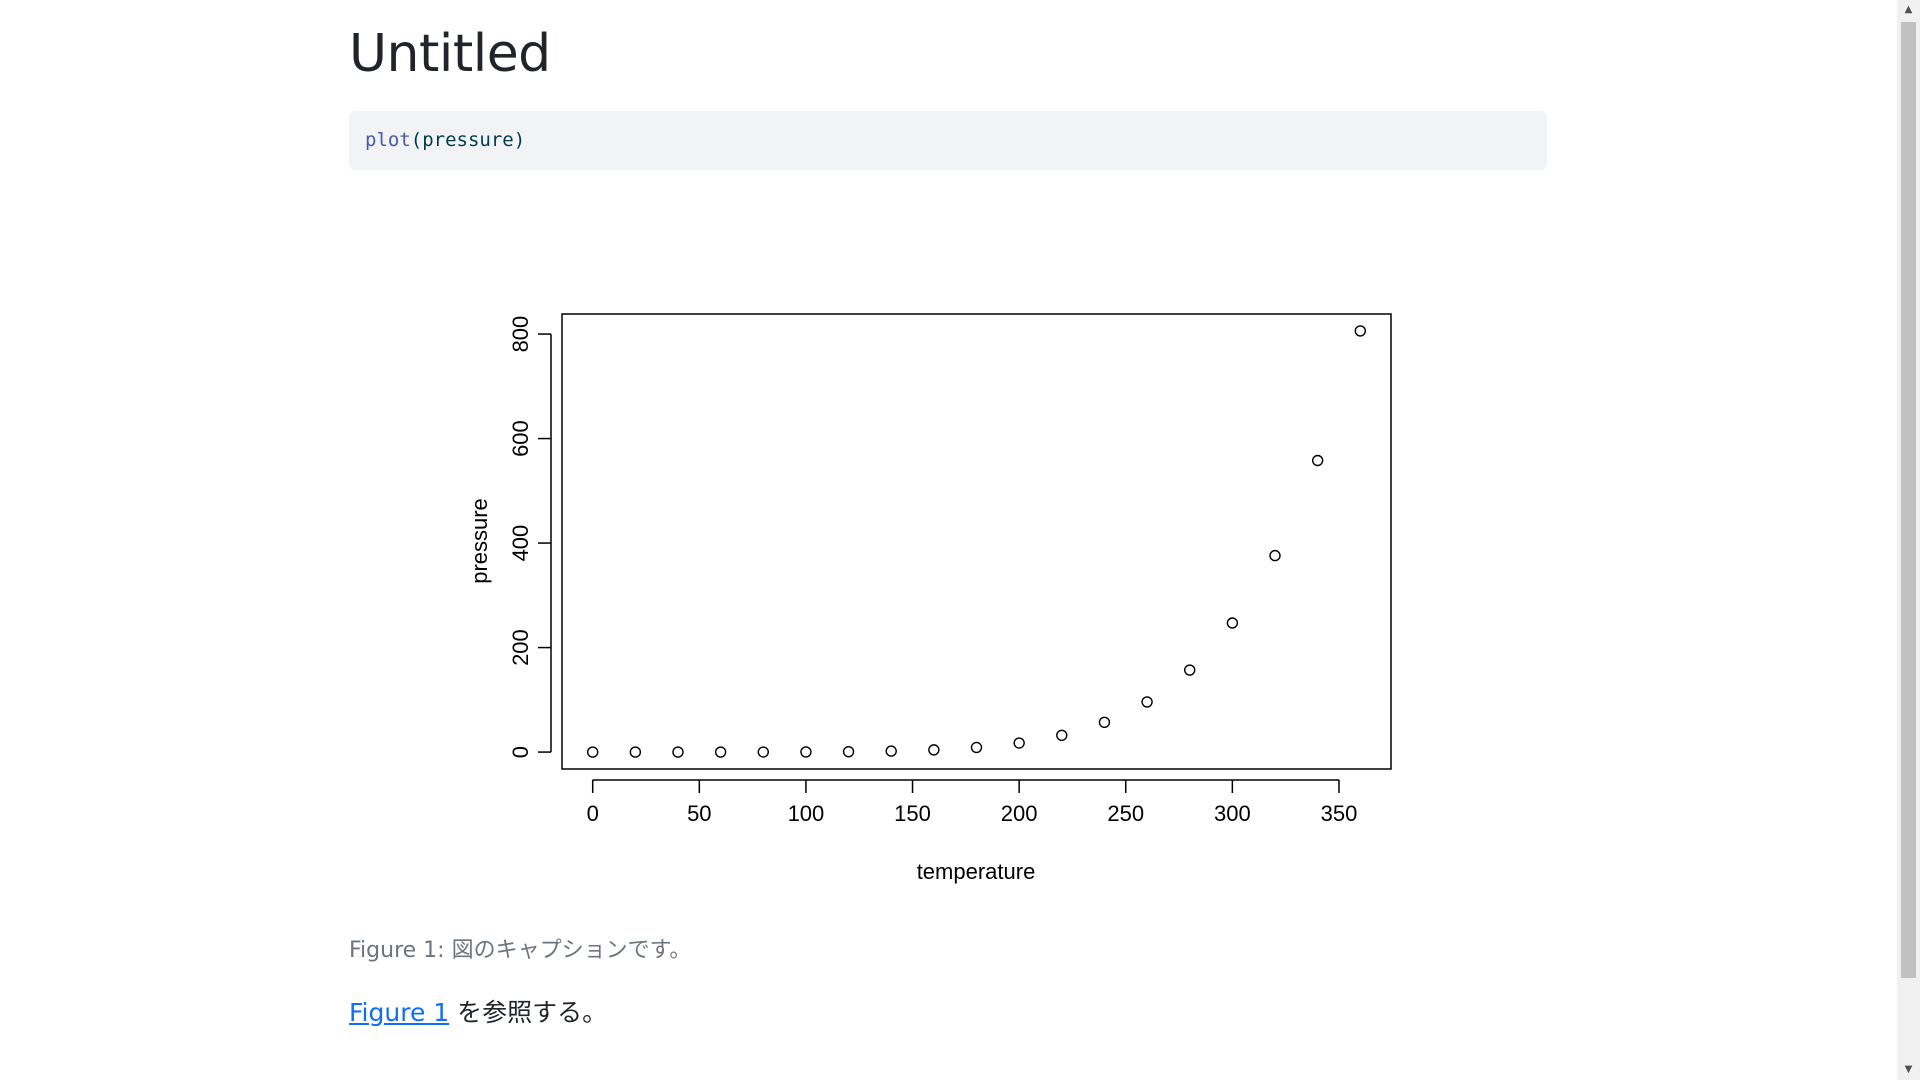  What do you see at coordinates (520, 543) in the screenshot?
I see `y-tick-label: 400` at bounding box center [520, 543].